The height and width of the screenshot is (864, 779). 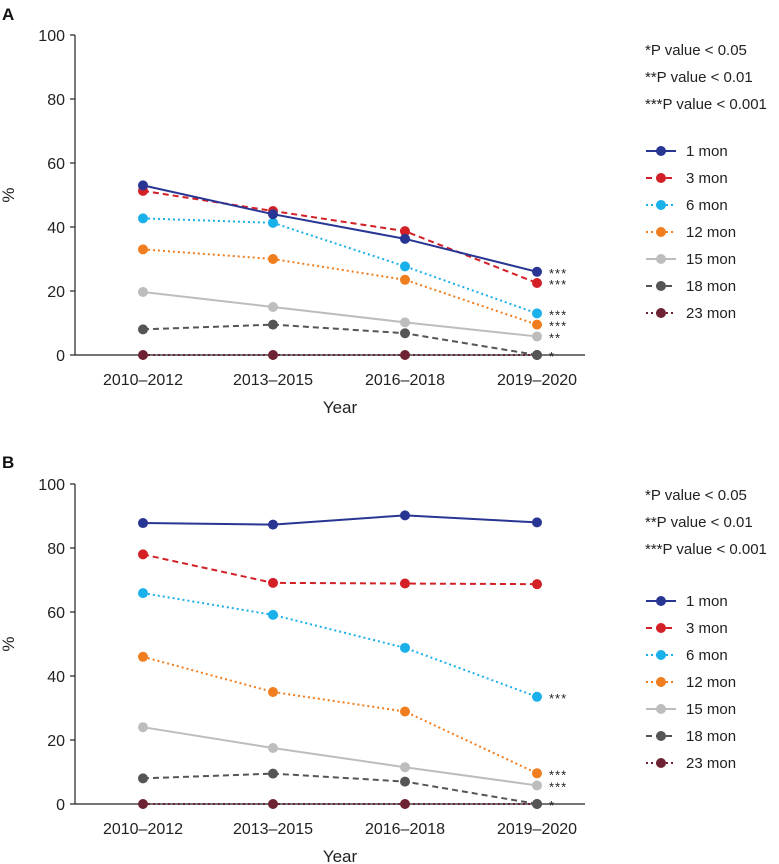 I want to click on x-tick-label: 2019–2020, so click(x=537, y=829).